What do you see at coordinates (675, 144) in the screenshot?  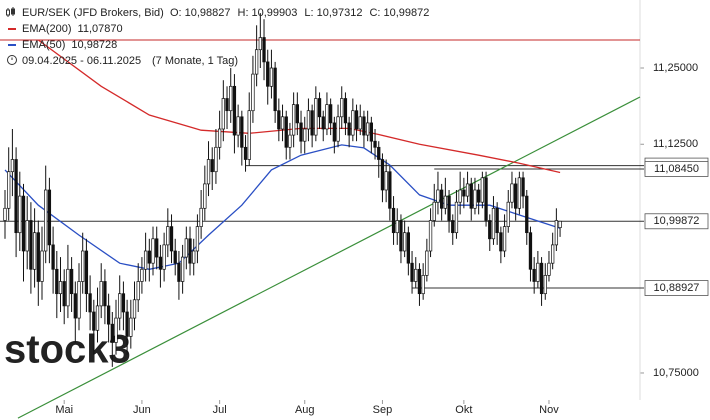 I see `y-tick-label: 11,12500` at bounding box center [675, 144].